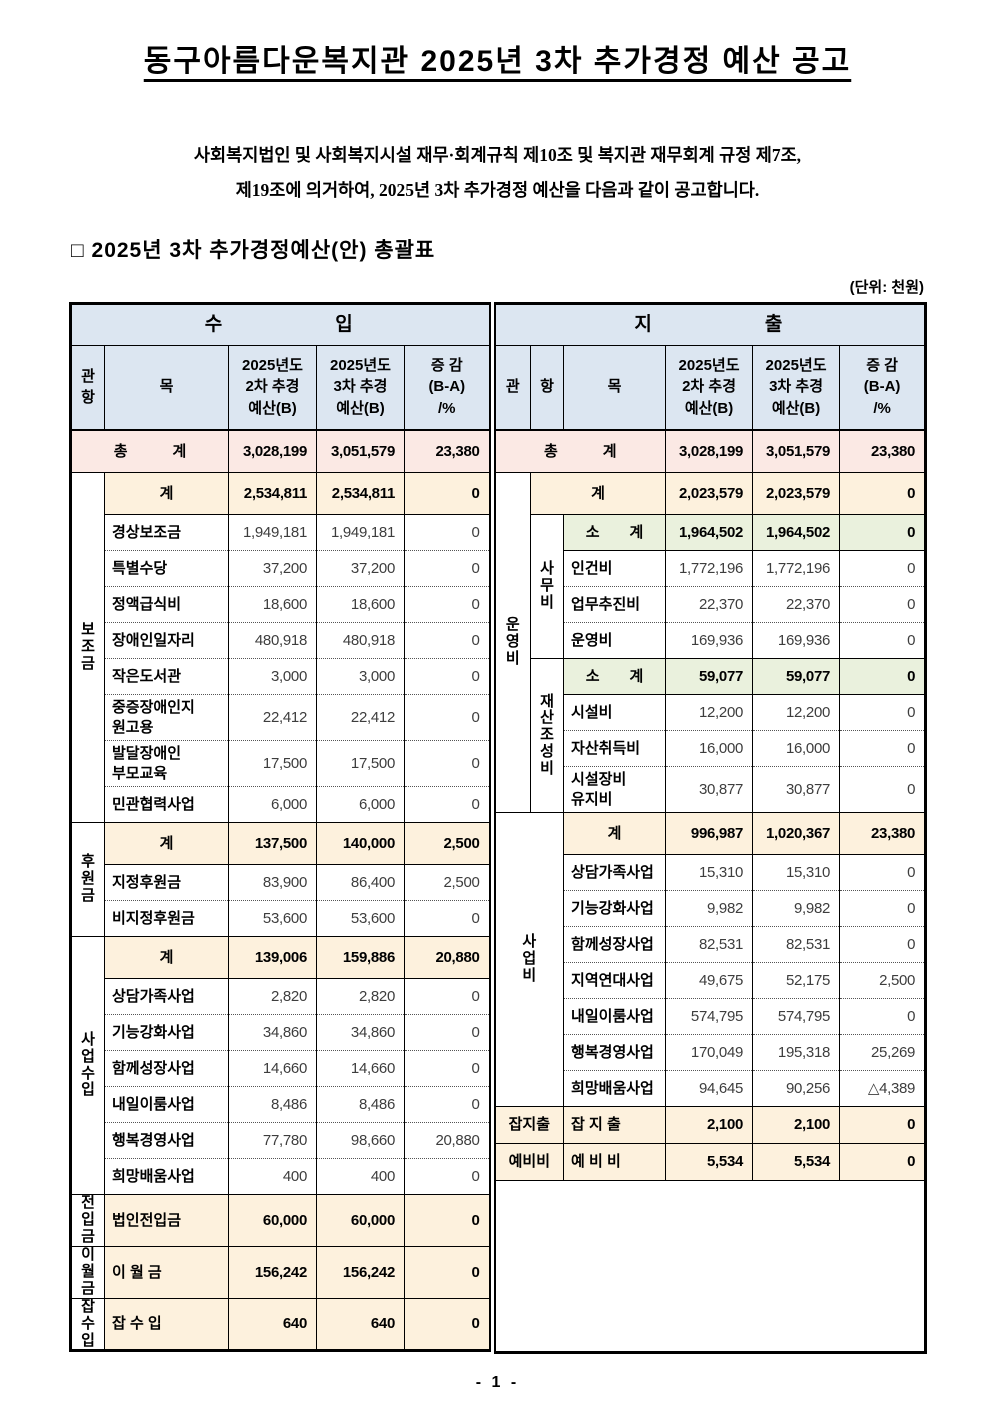 The image size is (992, 1403). I want to click on row-label: 특별수당, so click(166, 568).